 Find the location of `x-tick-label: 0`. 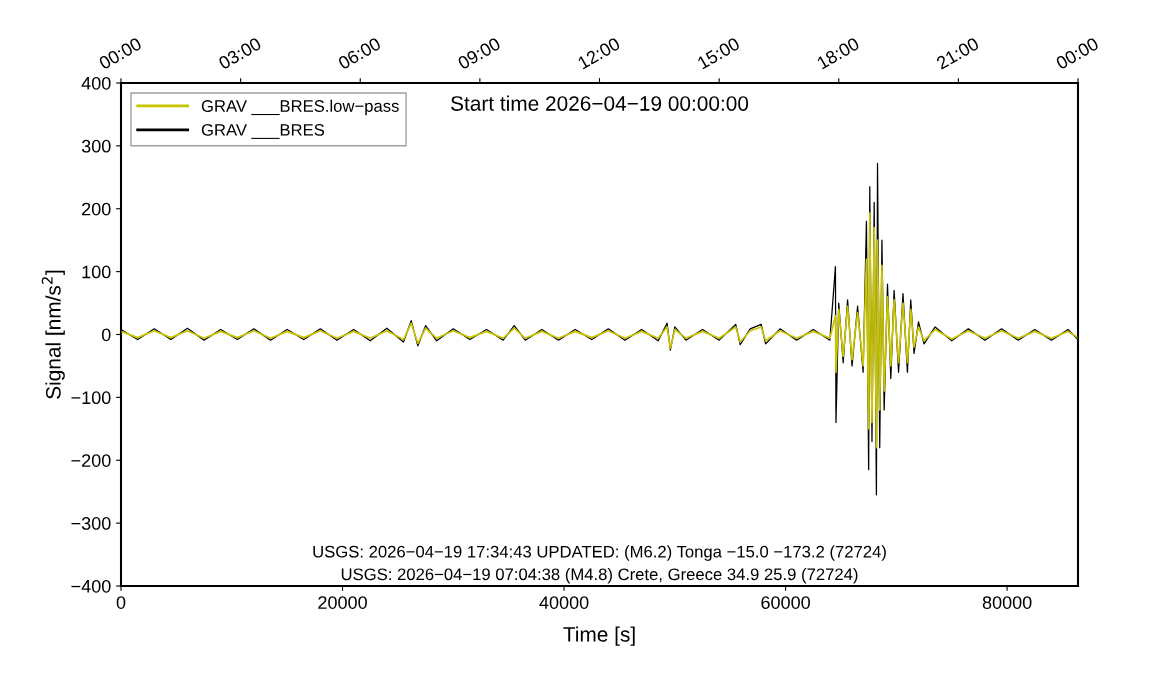

x-tick-label: 0 is located at coordinates (121, 602).